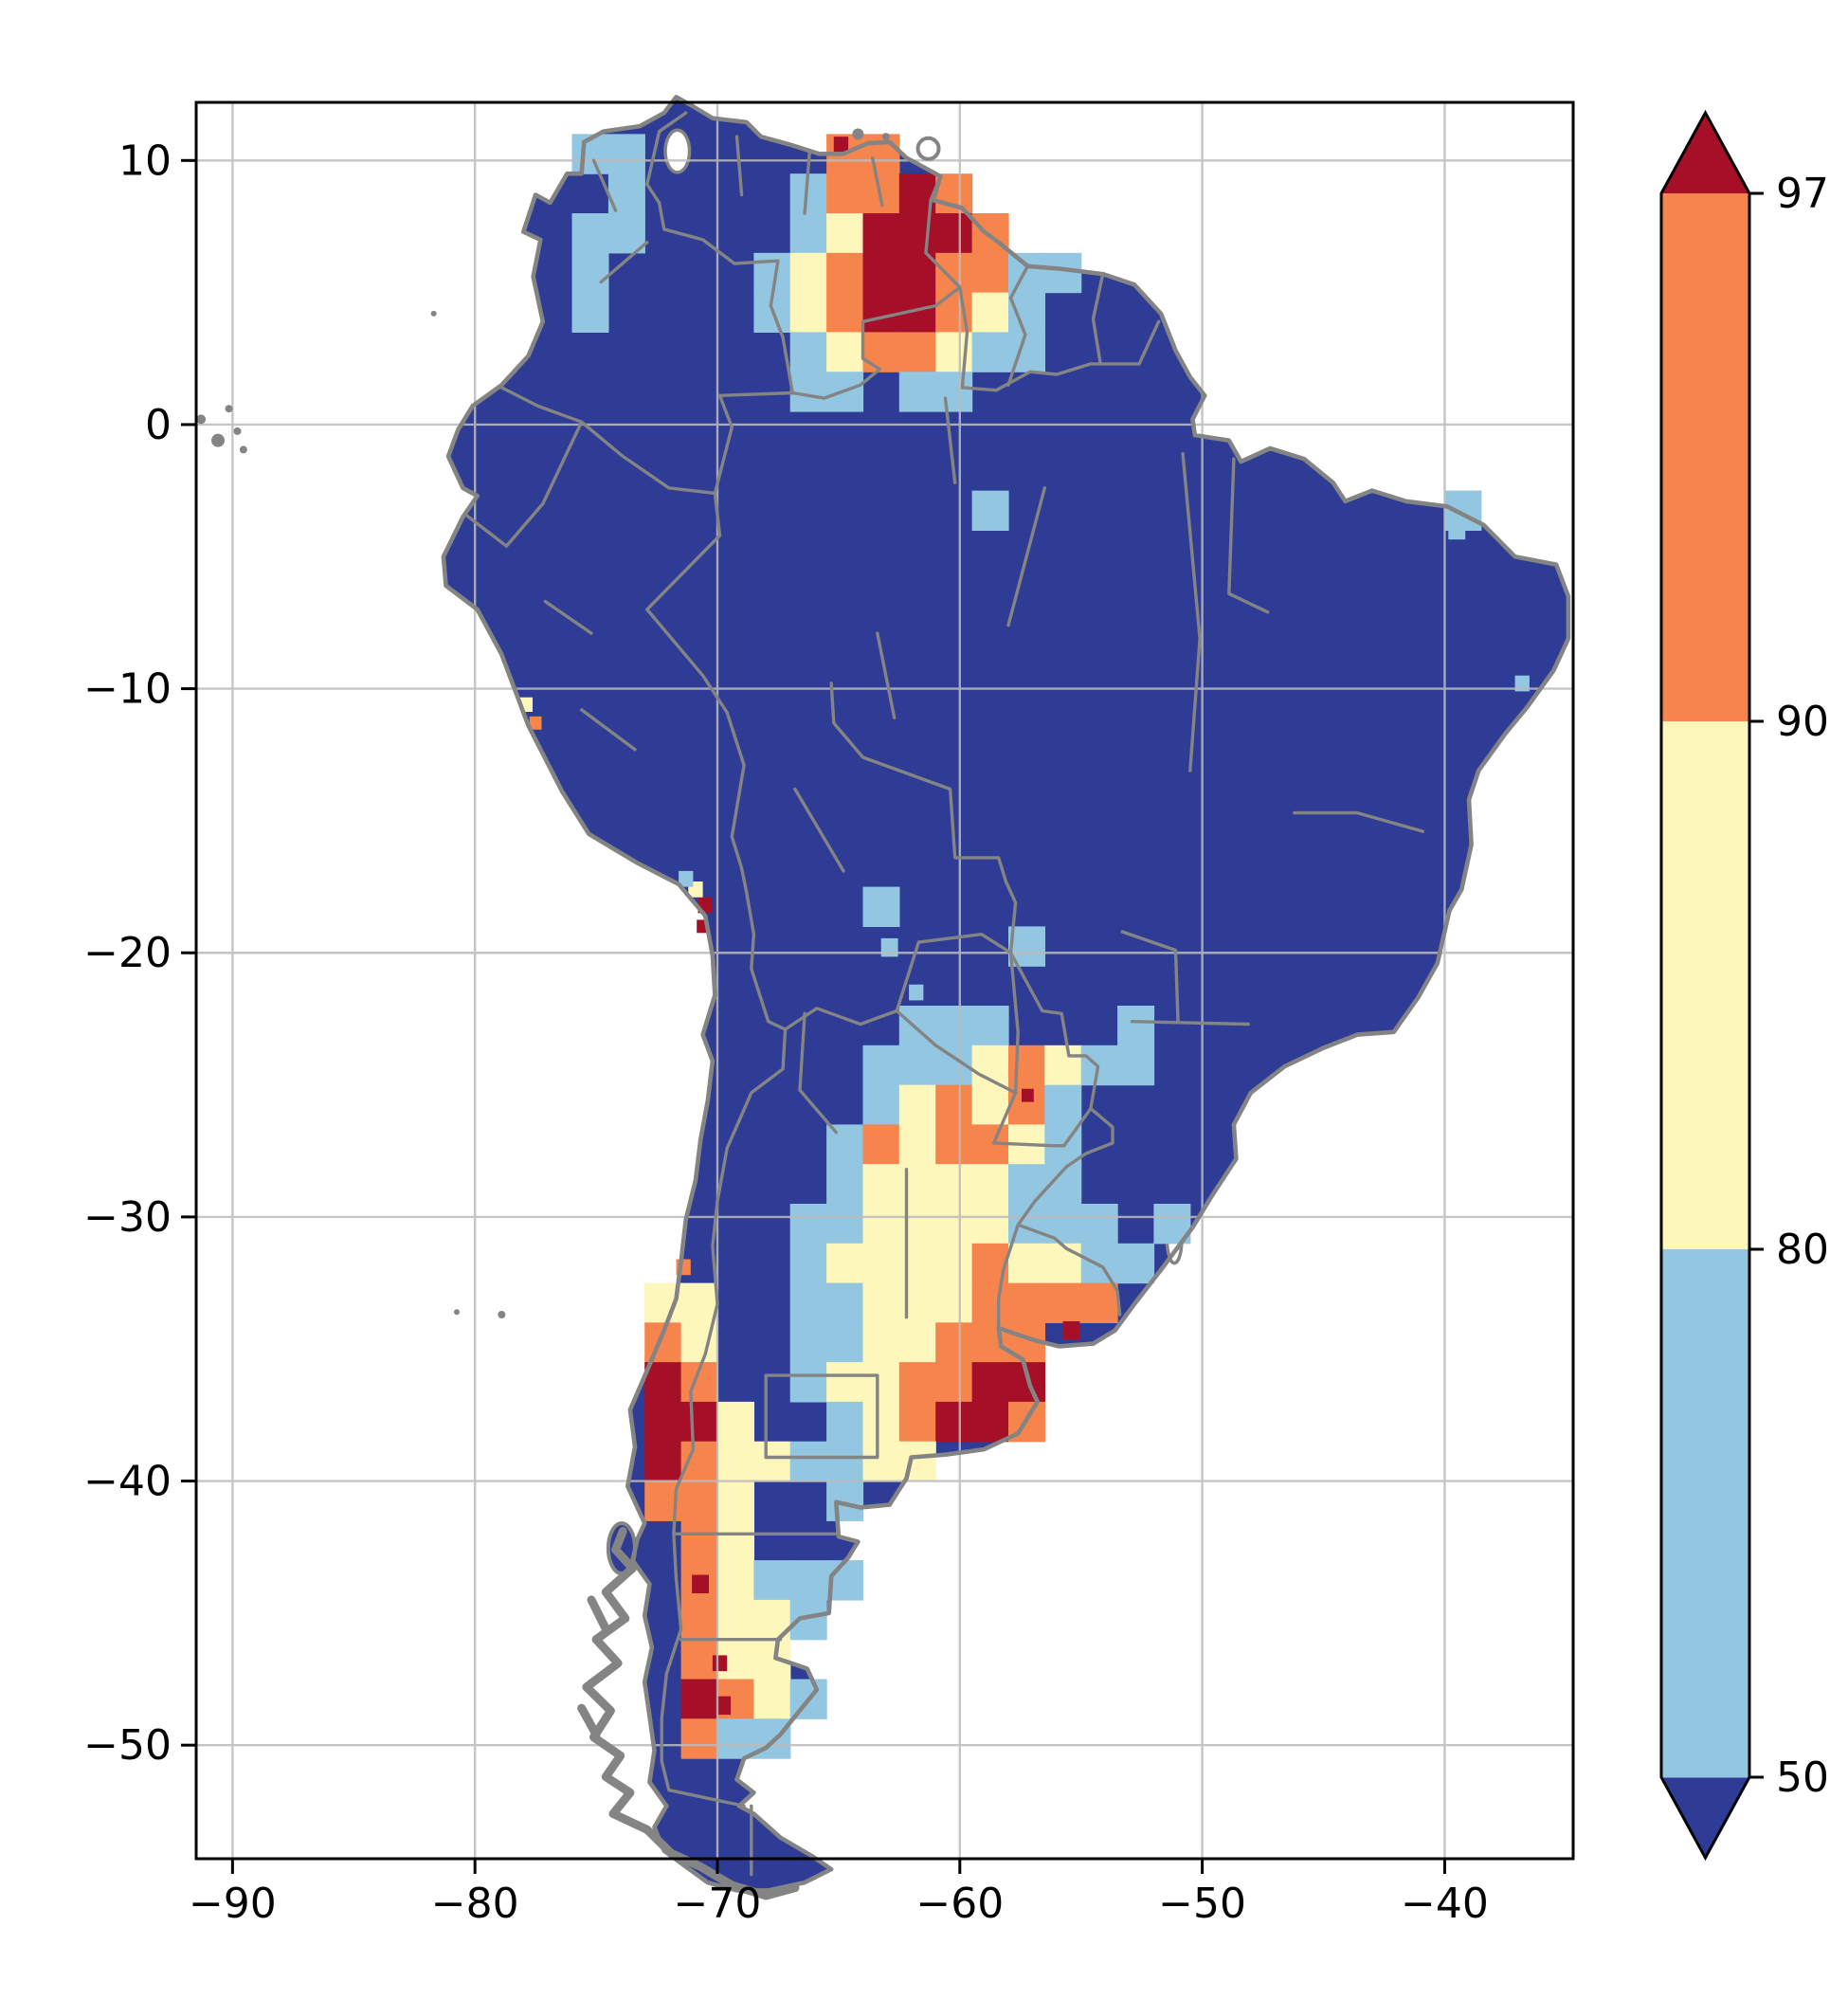  Describe the element at coordinates (1803, 722) in the screenshot. I see `colorbar-tick-label: 90` at that location.